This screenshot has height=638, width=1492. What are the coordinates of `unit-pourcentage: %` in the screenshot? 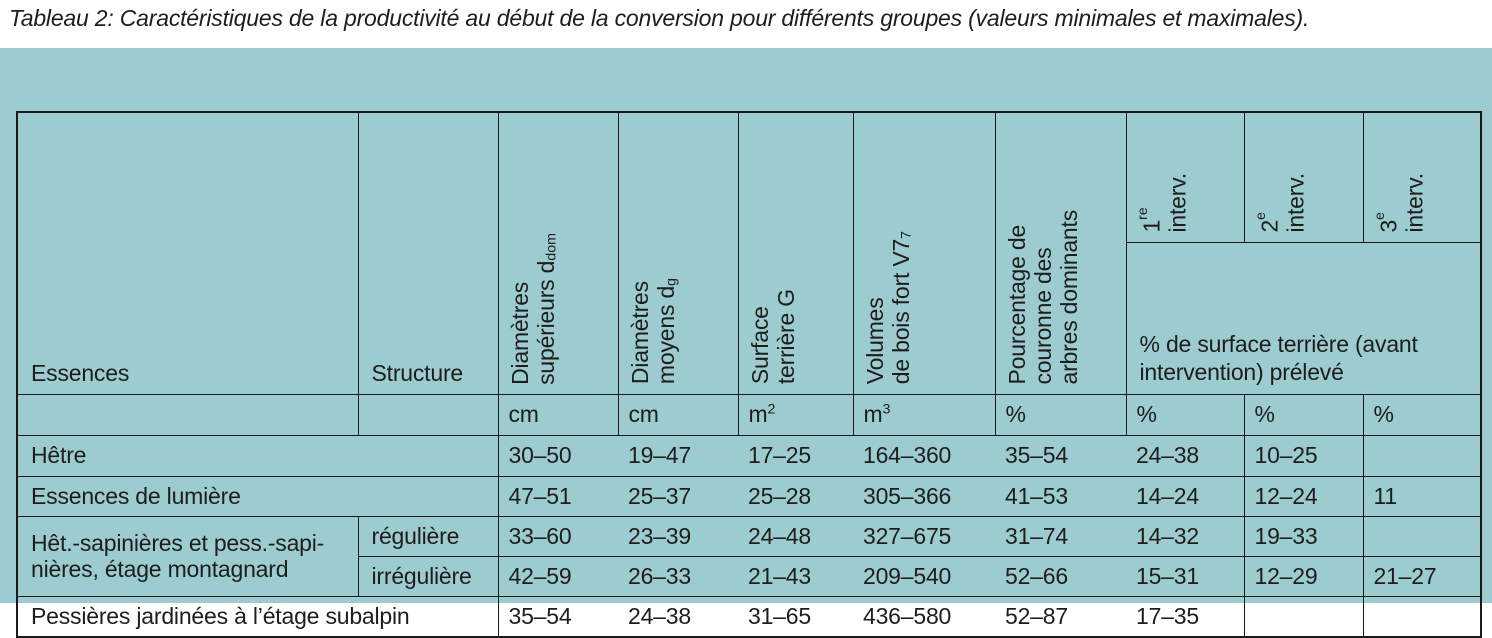 It's located at (1060, 414).